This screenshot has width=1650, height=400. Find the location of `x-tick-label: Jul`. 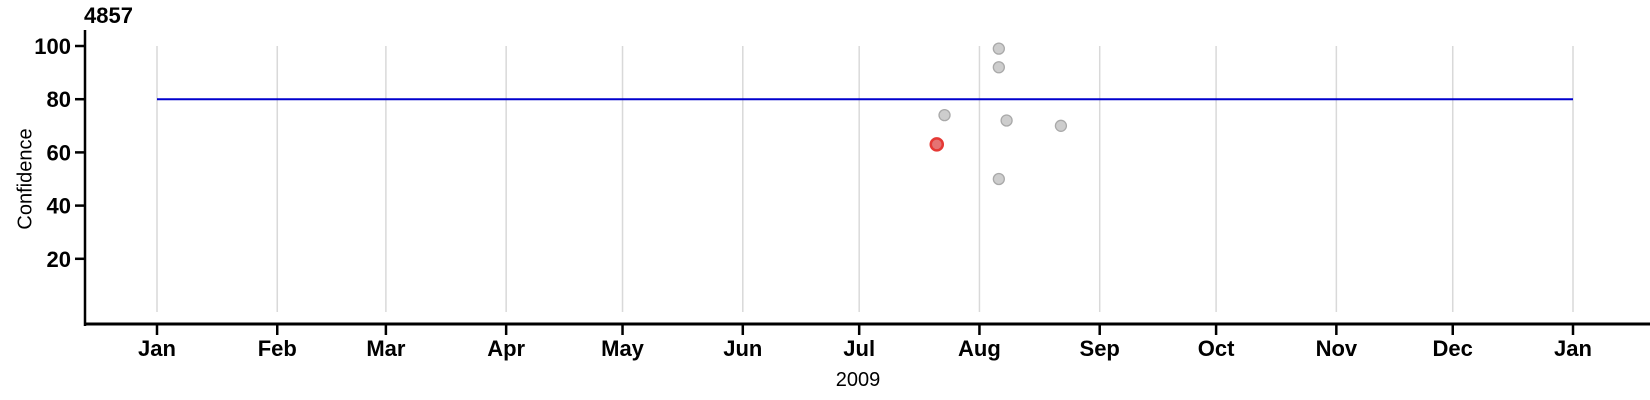

x-tick-label: Jul is located at coordinates (859, 348).